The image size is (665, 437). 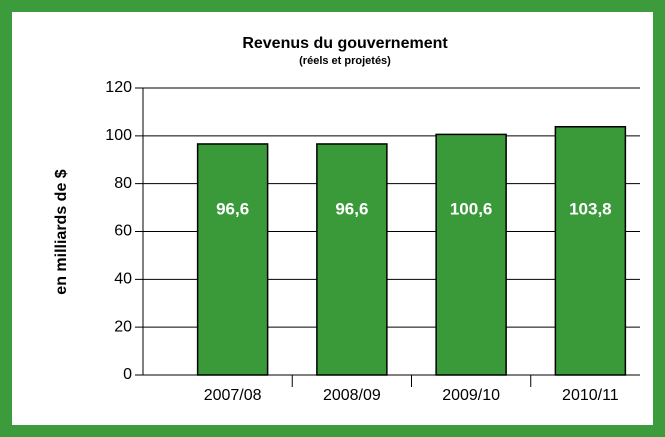 I want to click on value-label: 103,8, so click(x=590, y=208).